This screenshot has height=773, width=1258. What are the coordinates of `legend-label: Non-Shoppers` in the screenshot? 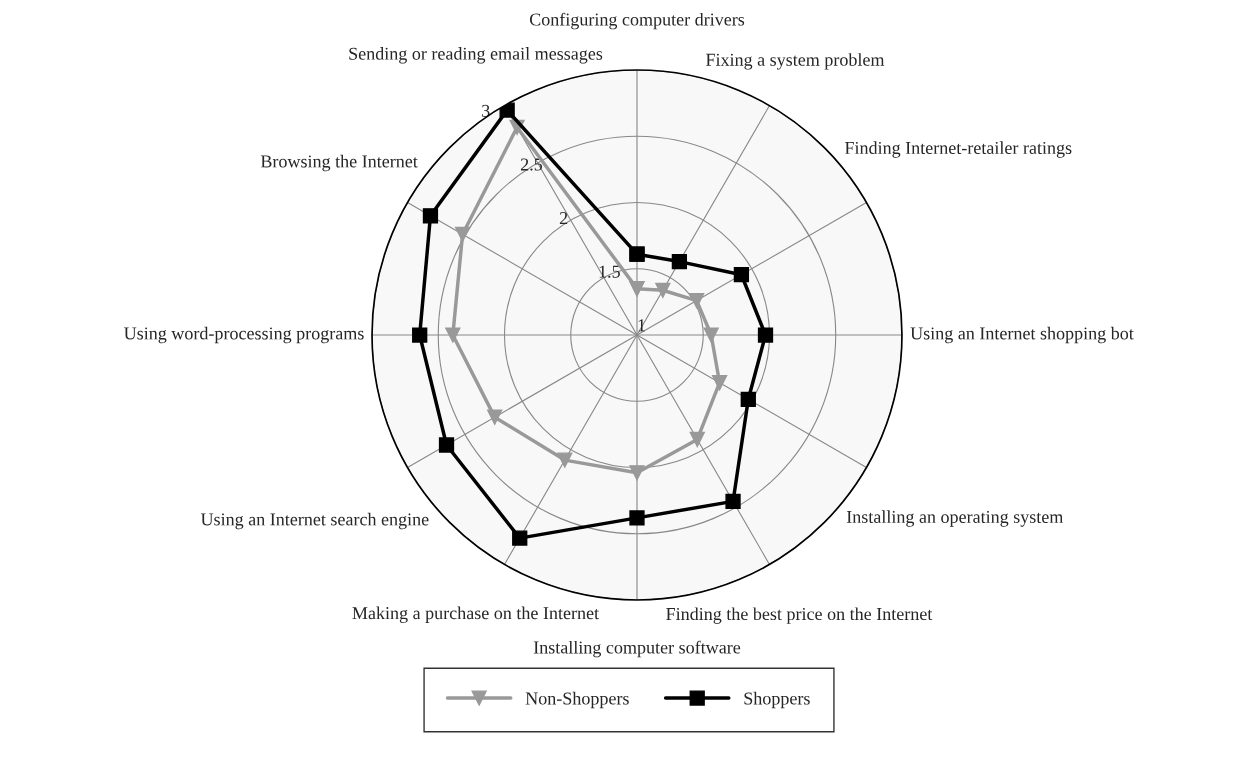 It's located at (577, 700).